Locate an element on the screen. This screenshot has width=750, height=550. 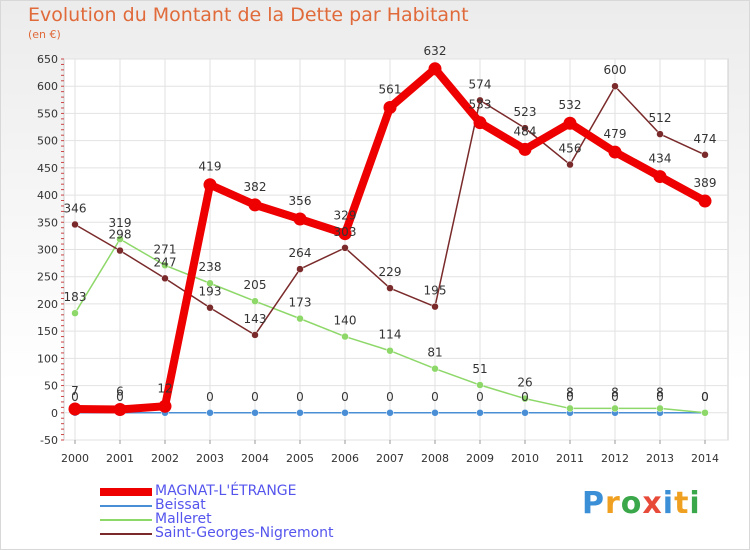
x-tick-label: 2010 is located at coordinates (525, 458).